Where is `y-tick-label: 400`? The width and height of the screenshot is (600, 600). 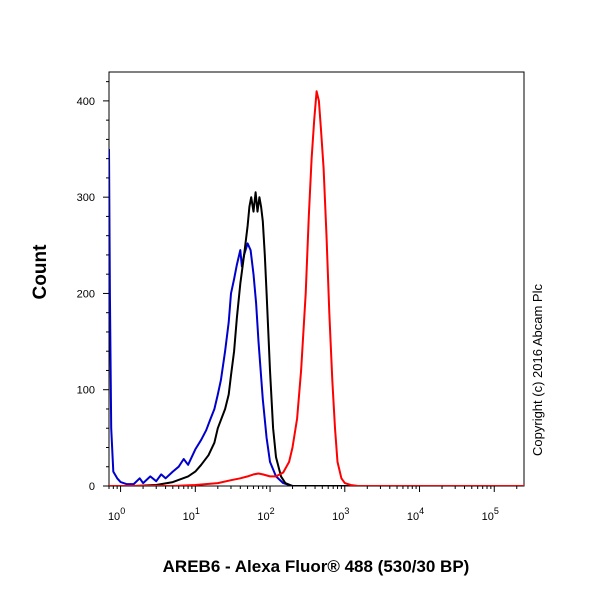
y-tick-label: 400 is located at coordinates (86, 102).